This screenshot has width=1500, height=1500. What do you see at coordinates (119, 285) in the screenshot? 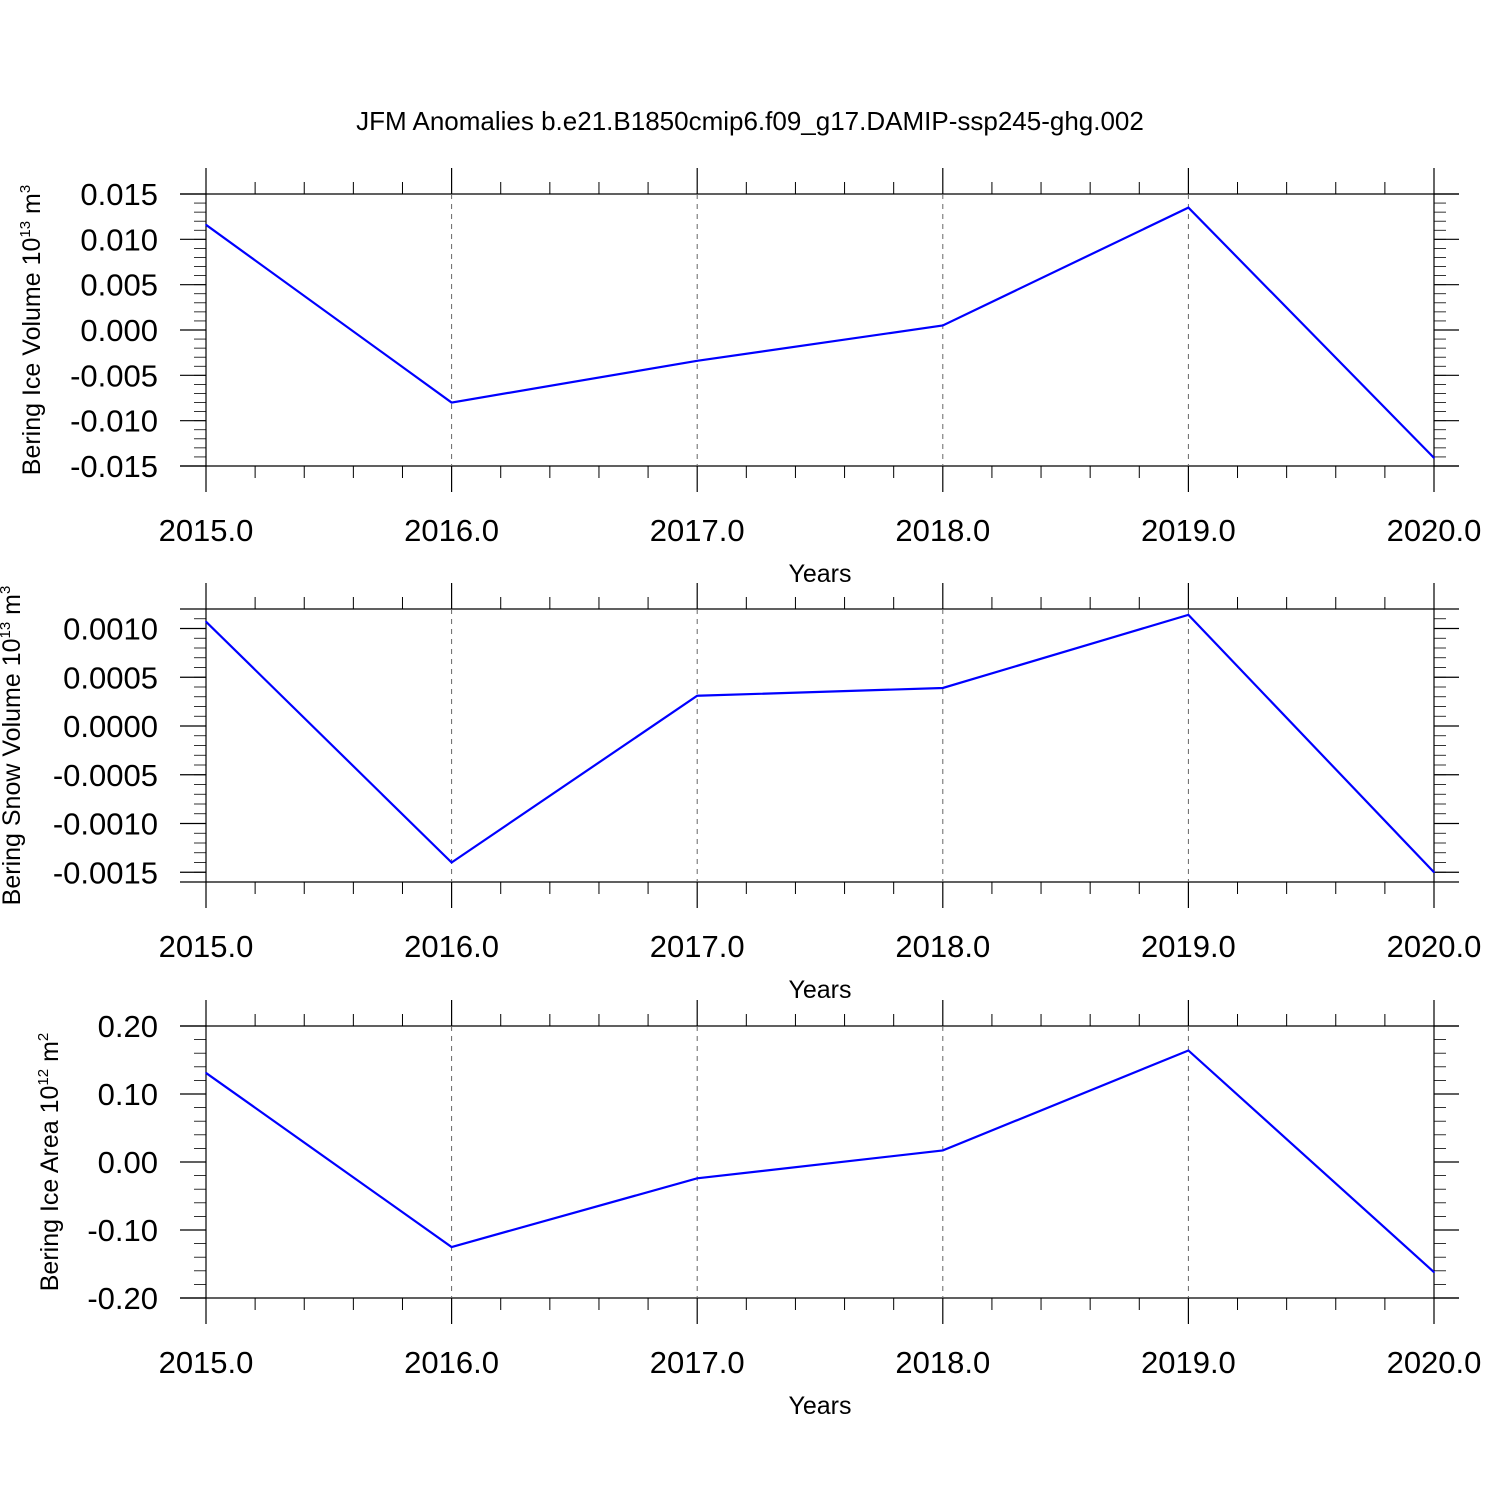
I see `y-tick-label: 0.005` at bounding box center [119, 285].